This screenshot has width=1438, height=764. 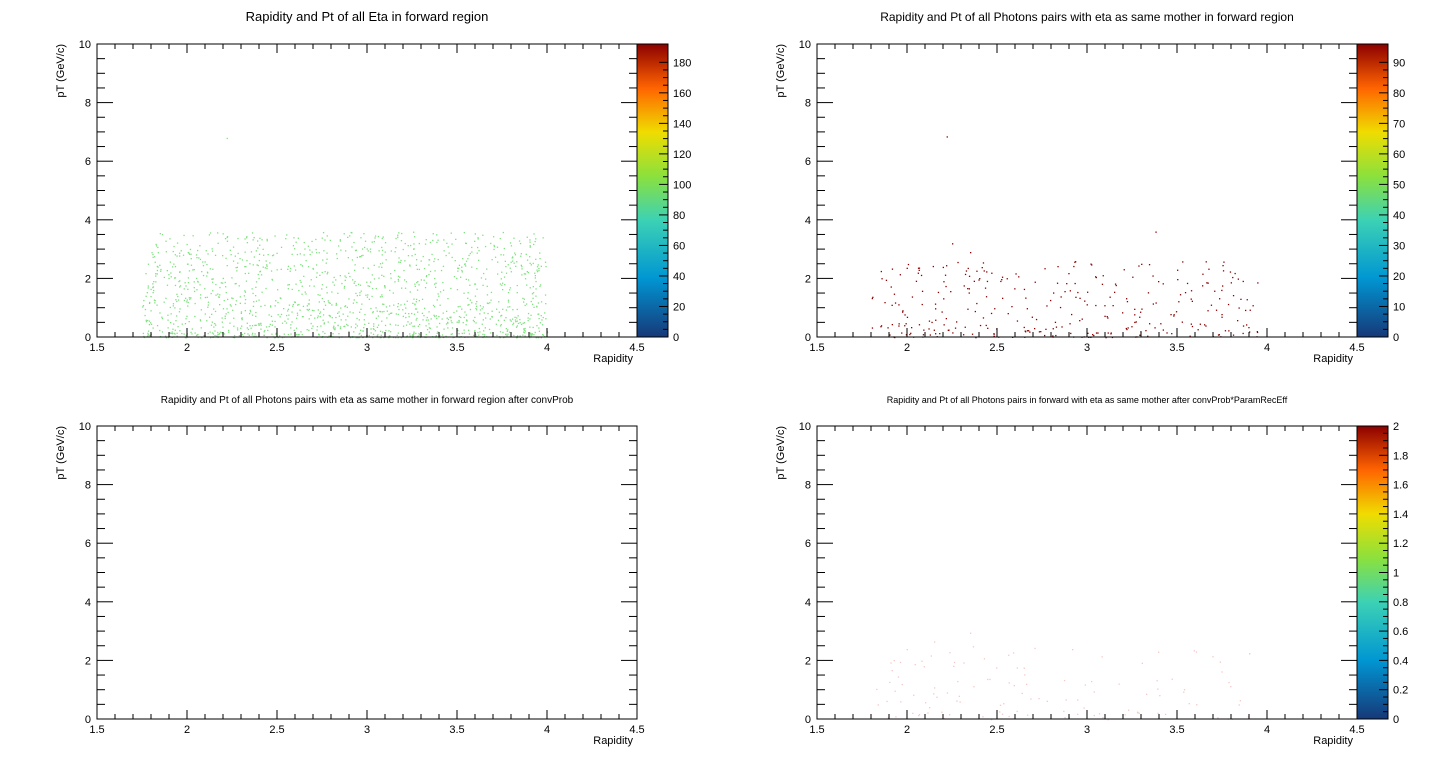 I want to click on x-tick-label: 2.5, so click(x=276, y=348).